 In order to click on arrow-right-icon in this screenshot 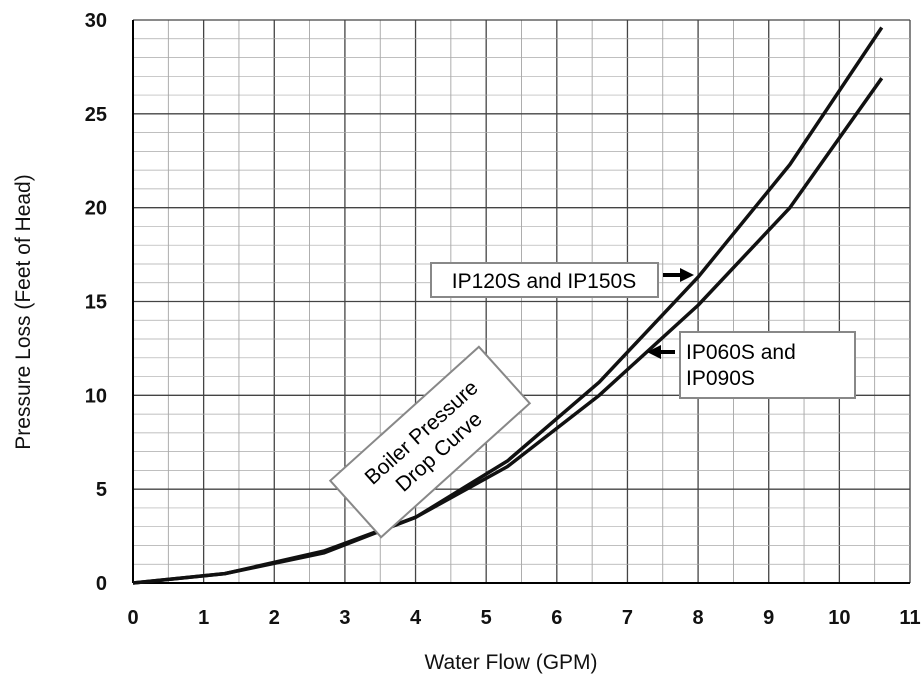, I will do `click(687, 275)`.